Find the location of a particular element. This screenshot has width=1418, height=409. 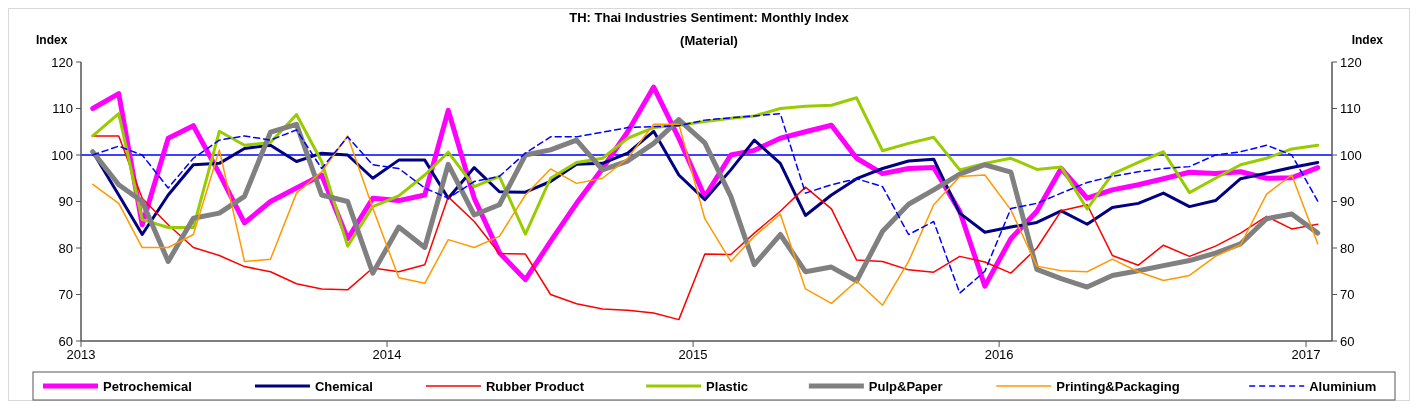

y2-tick-label: 80 is located at coordinates (1347, 248).